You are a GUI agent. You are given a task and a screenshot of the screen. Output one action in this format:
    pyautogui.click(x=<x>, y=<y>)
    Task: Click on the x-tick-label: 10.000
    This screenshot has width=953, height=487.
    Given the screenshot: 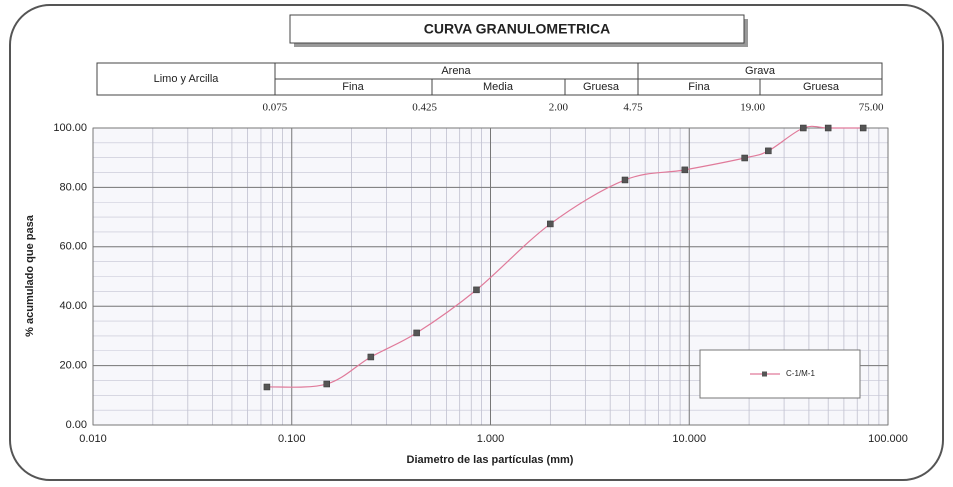 What is the action you would take?
    pyautogui.click(x=689, y=439)
    